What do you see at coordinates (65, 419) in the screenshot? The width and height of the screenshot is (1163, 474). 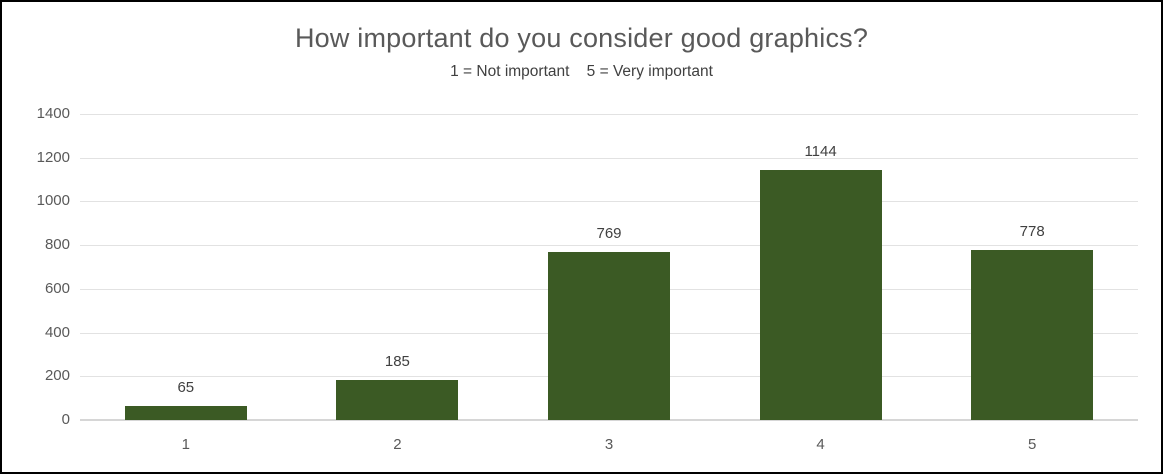 I see `y-axis-tick-label: 0` at bounding box center [65, 419].